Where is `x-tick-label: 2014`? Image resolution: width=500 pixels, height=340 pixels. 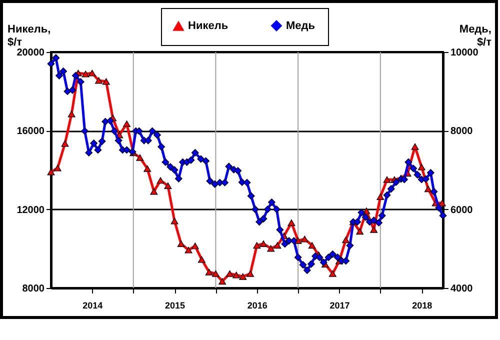
x-tick-label: 2014 is located at coordinates (92, 305).